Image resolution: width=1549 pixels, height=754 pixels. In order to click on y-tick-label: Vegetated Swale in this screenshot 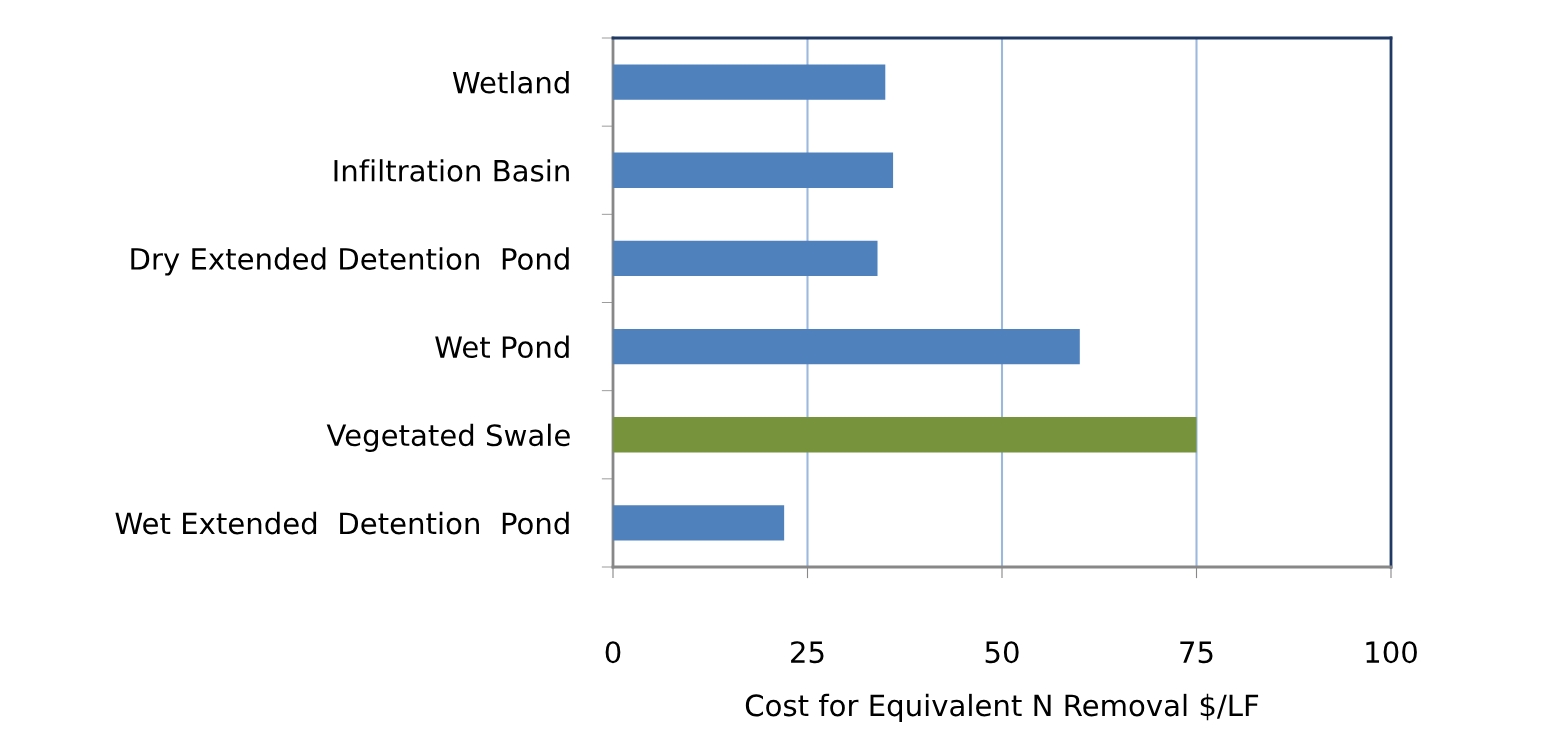, I will do `click(448, 437)`.